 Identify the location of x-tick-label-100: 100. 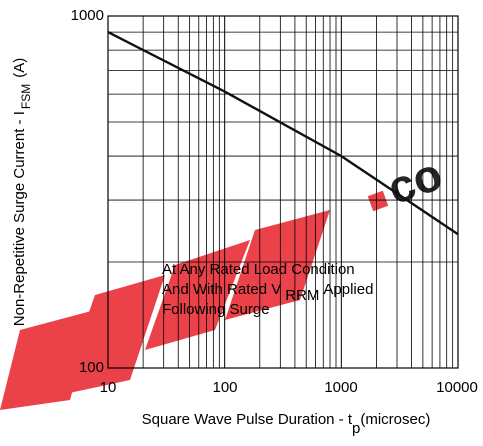
(224, 387).